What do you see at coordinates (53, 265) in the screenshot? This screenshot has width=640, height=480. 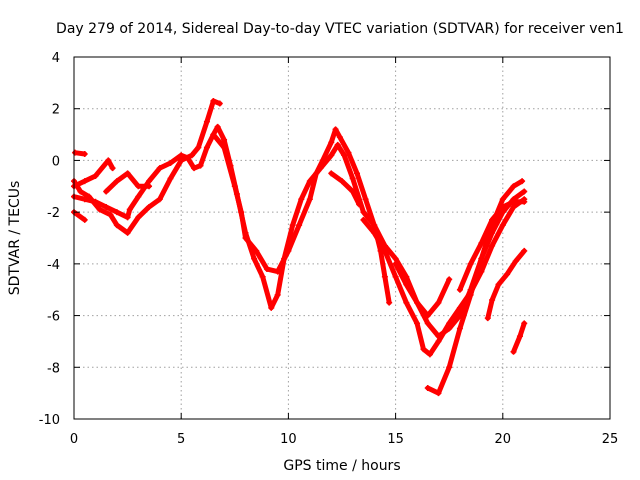 I see `y-tick-label: -4` at bounding box center [53, 265].